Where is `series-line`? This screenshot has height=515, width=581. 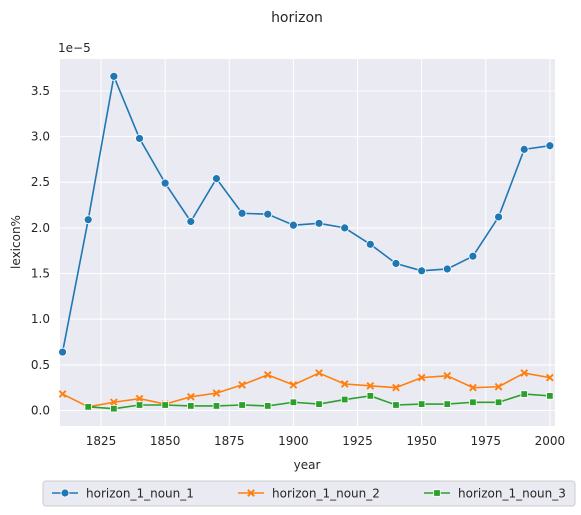 series-line is located at coordinates (306, 390).